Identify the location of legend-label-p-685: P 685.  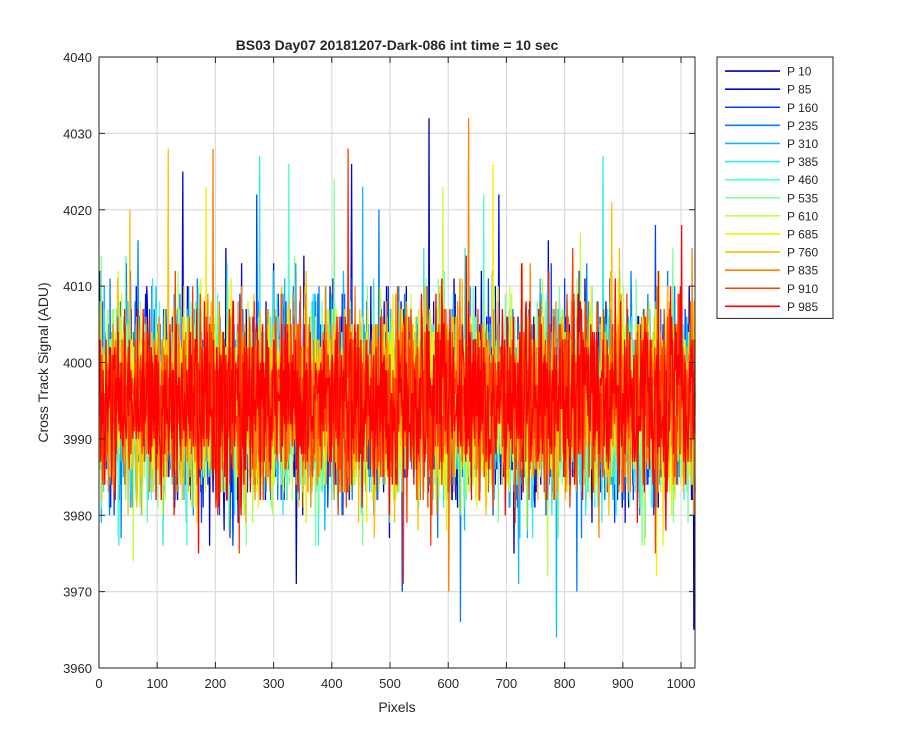
(802, 234).